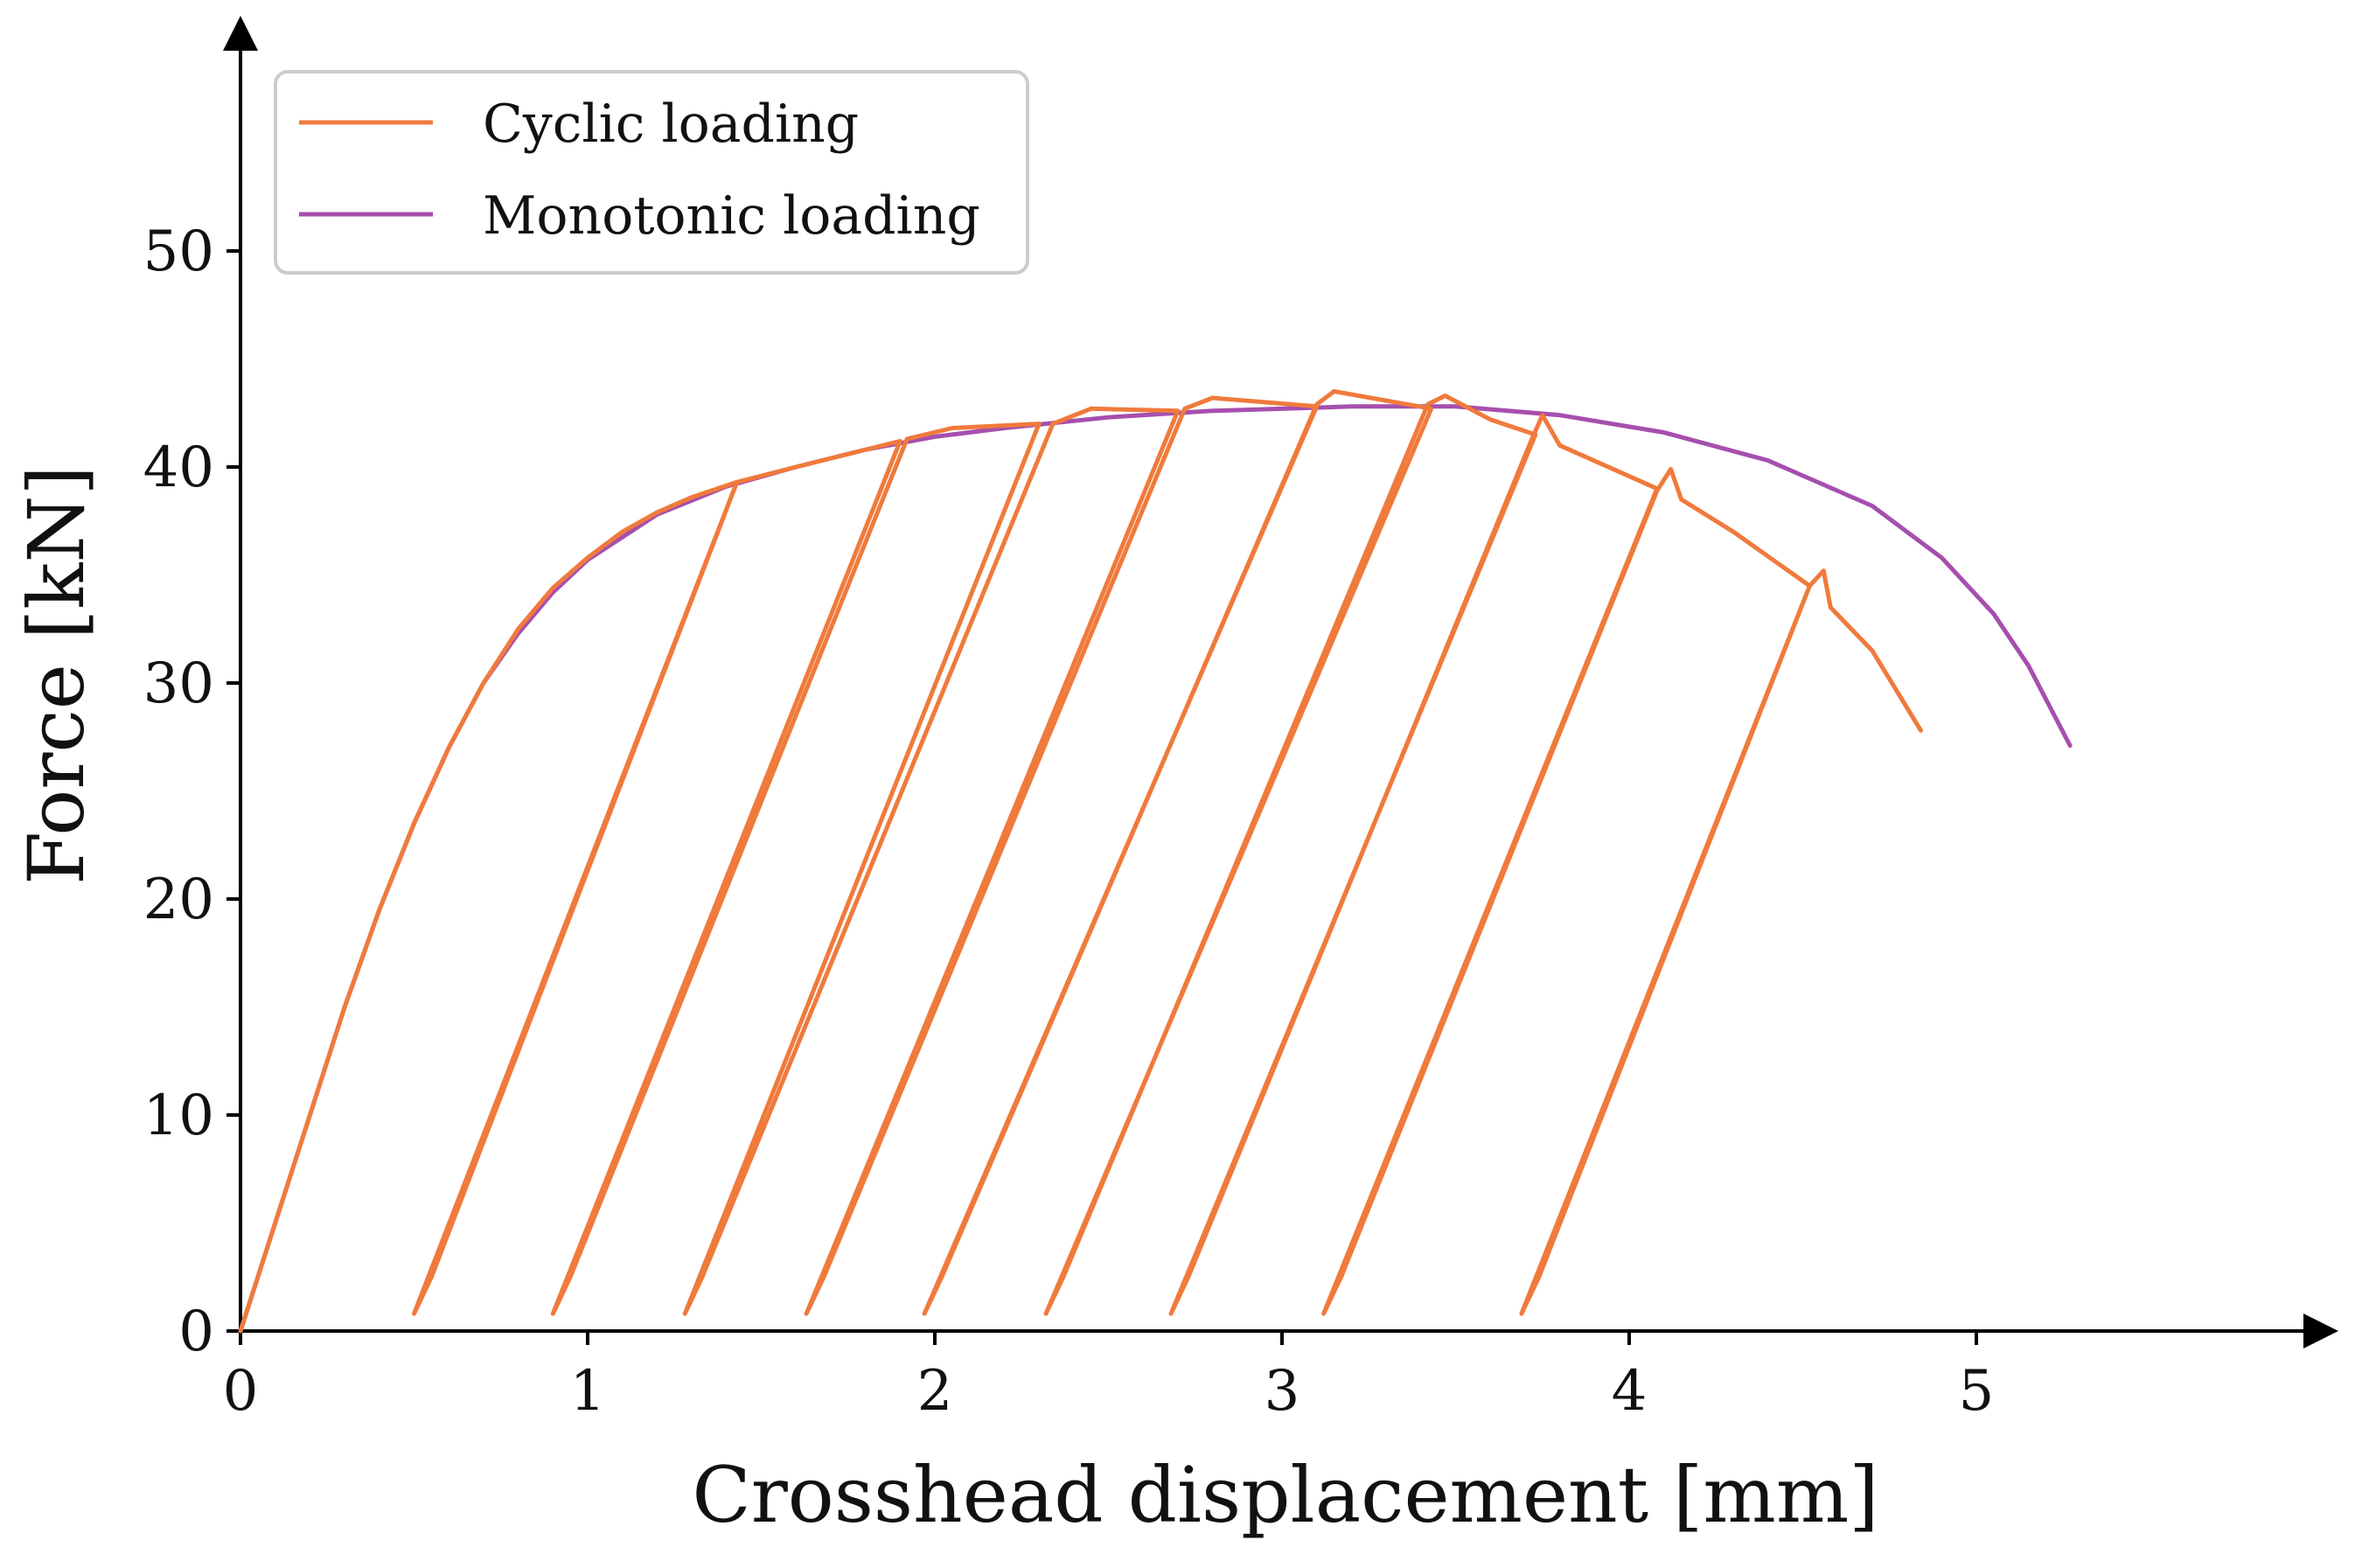  Describe the element at coordinates (178, 252) in the screenshot. I see `y-tick-label: 50` at that location.